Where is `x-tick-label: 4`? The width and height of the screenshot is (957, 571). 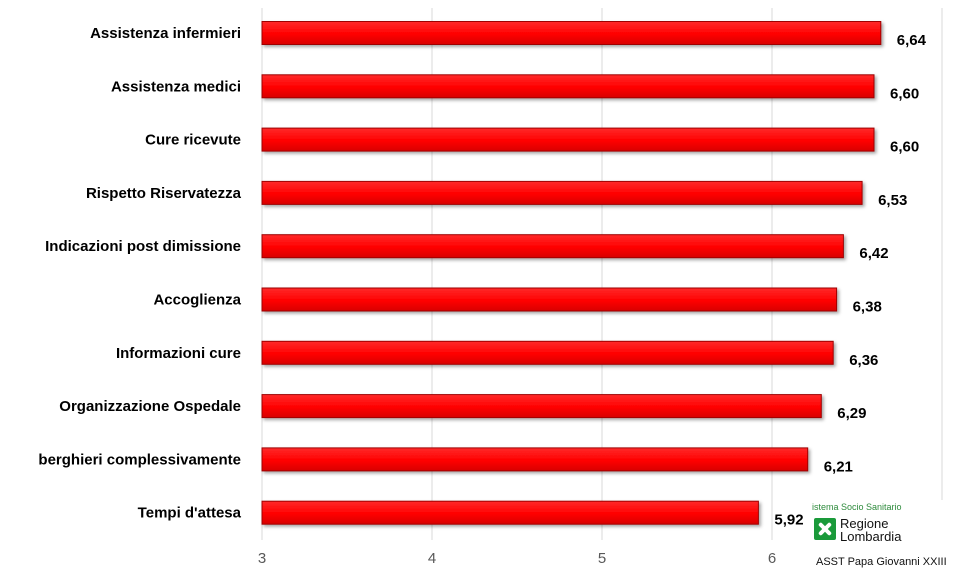
x-tick-label: 4 is located at coordinates (432, 558).